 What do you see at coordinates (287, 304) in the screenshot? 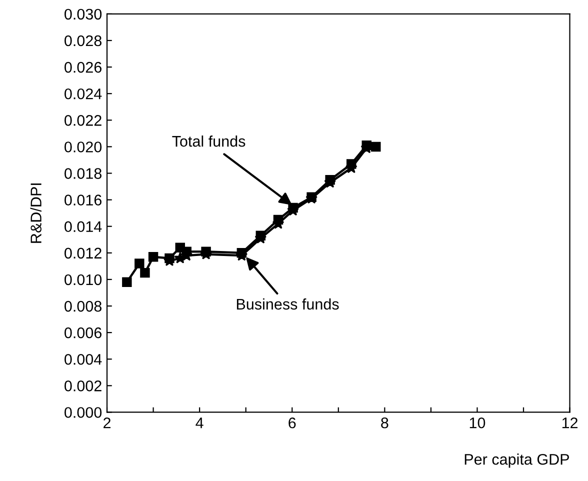
I see `annotation: Business funds` at bounding box center [287, 304].